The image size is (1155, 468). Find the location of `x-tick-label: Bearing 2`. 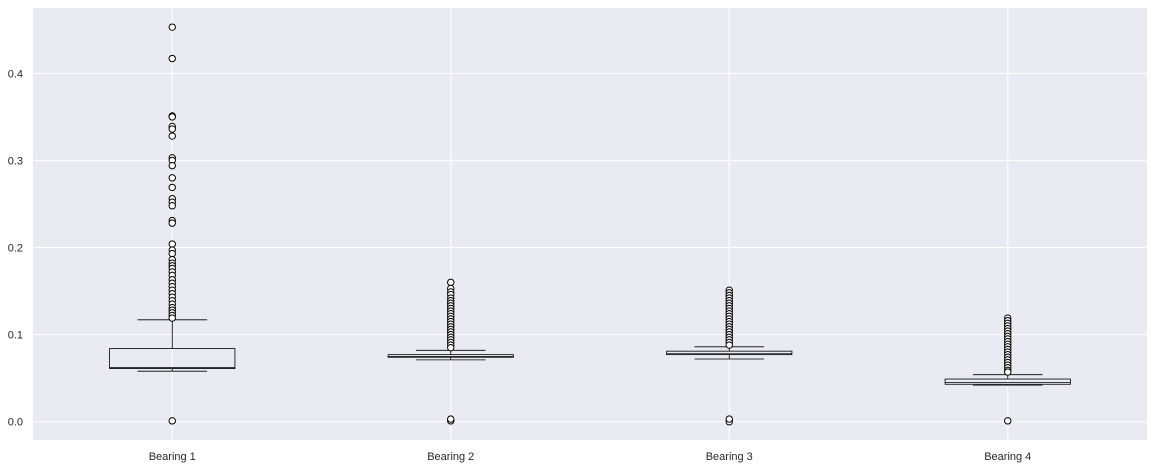

x-tick-label: Bearing 2 is located at coordinates (450, 457).